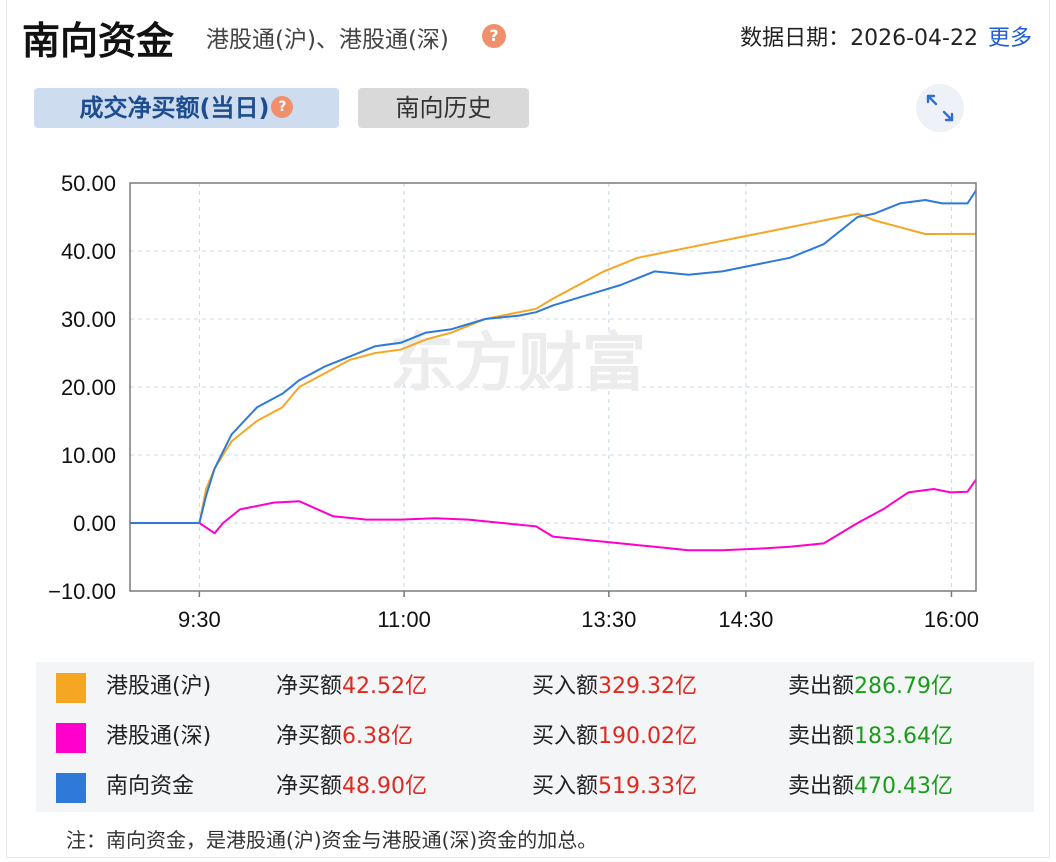 This screenshot has height=862, width=1056. What do you see at coordinates (578, 611) in the screenshot?
I see `x-axis-ticks: 9:30 11:00 13:30 14:30 16:00` at bounding box center [578, 611].